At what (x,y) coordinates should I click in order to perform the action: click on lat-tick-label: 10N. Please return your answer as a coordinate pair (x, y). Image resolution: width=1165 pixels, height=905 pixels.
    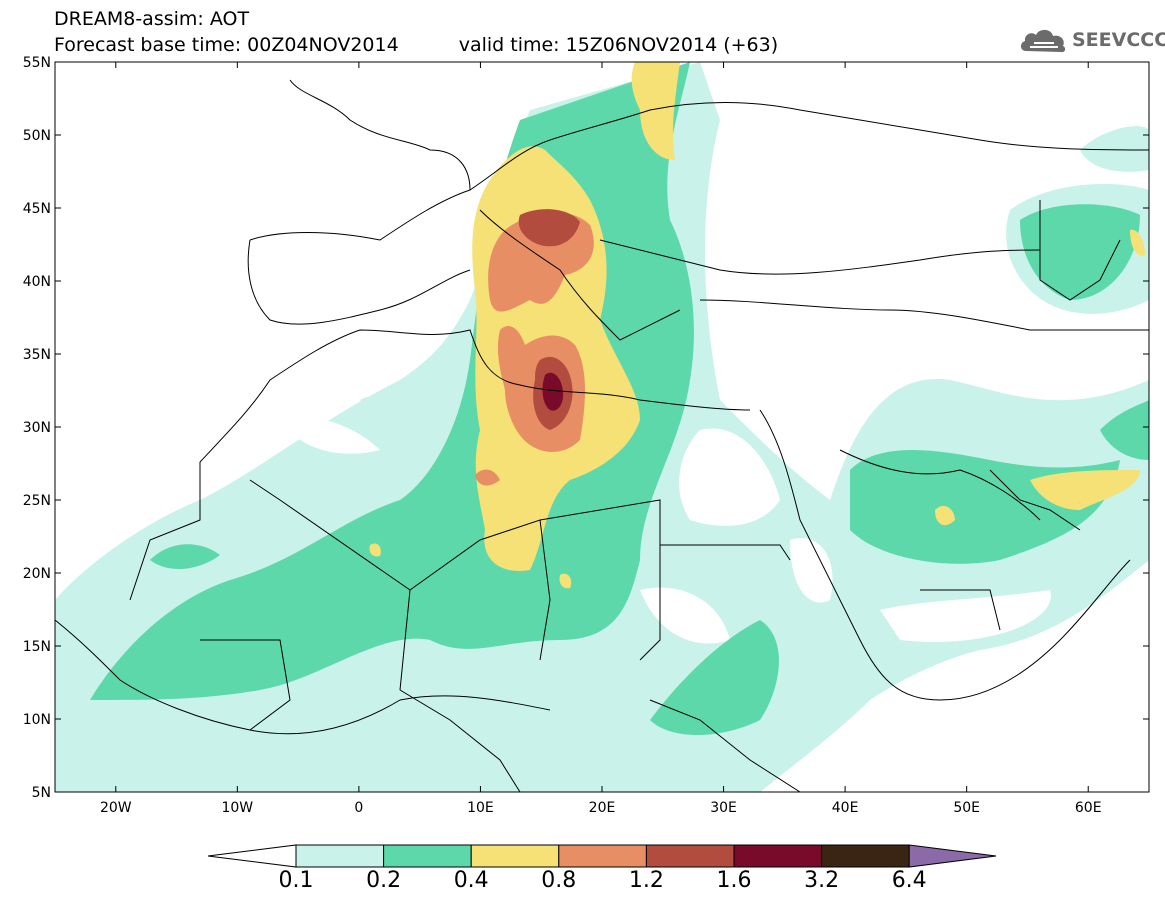
    Looking at the image, I should click on (37, 720).